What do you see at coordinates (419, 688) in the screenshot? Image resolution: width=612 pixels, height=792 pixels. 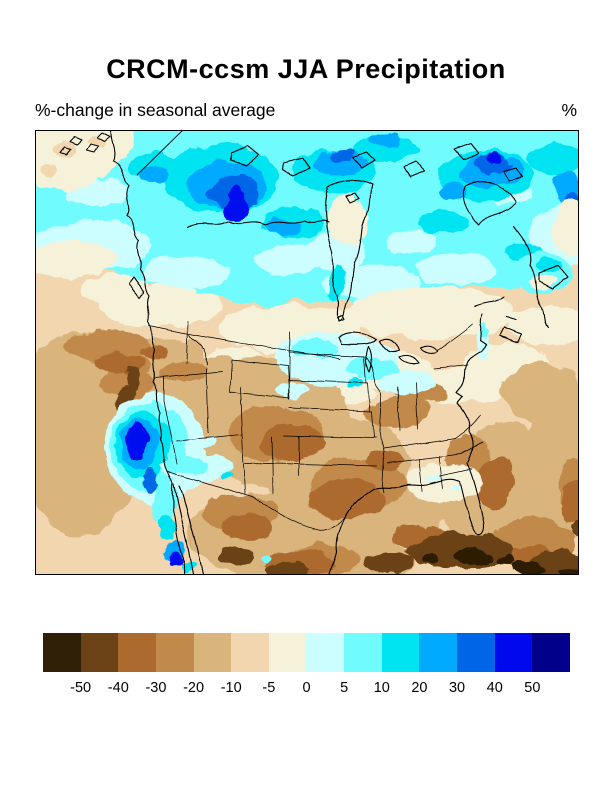 I see `colorbar-tick-label: 20` at bounding box center [419, 688].